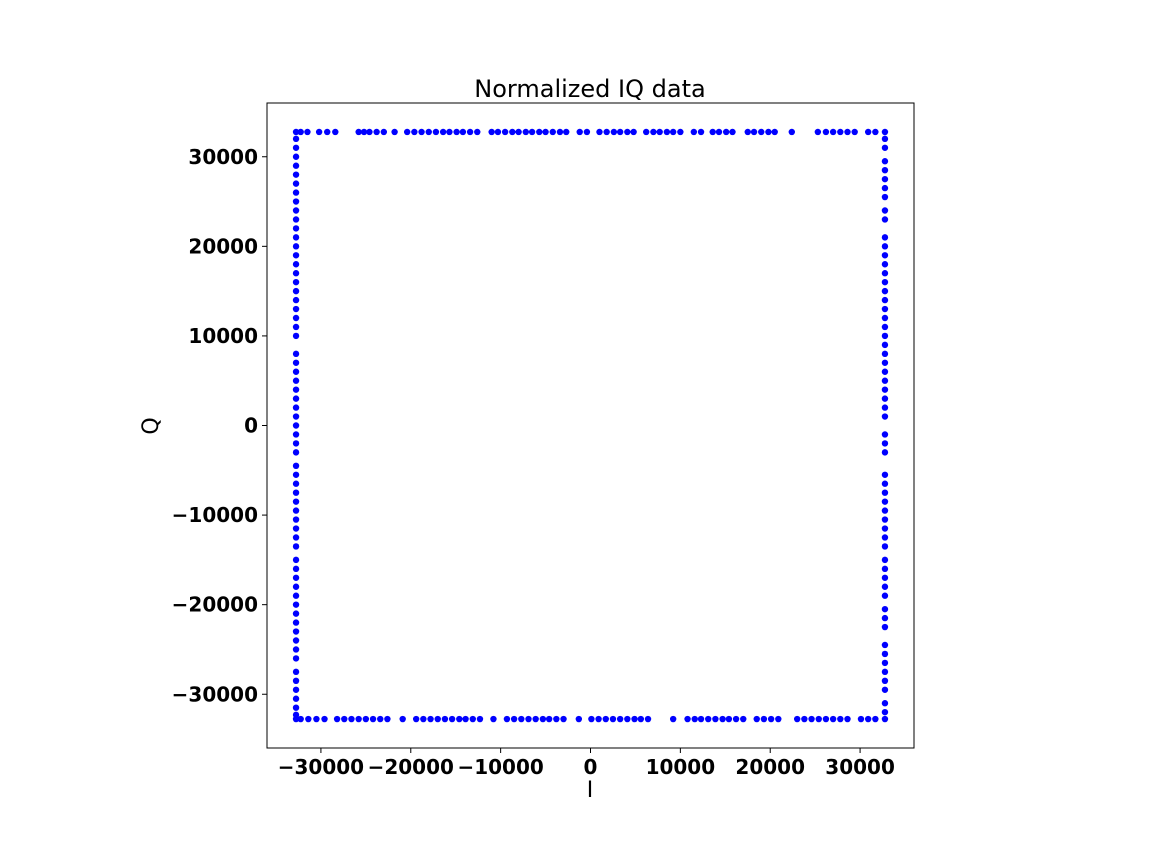  Describe the element at coordinates (219, 425) in the screenshot. I see `y-axis: −30000 −20000 −10000 0 10000 20000 30000` at that location.